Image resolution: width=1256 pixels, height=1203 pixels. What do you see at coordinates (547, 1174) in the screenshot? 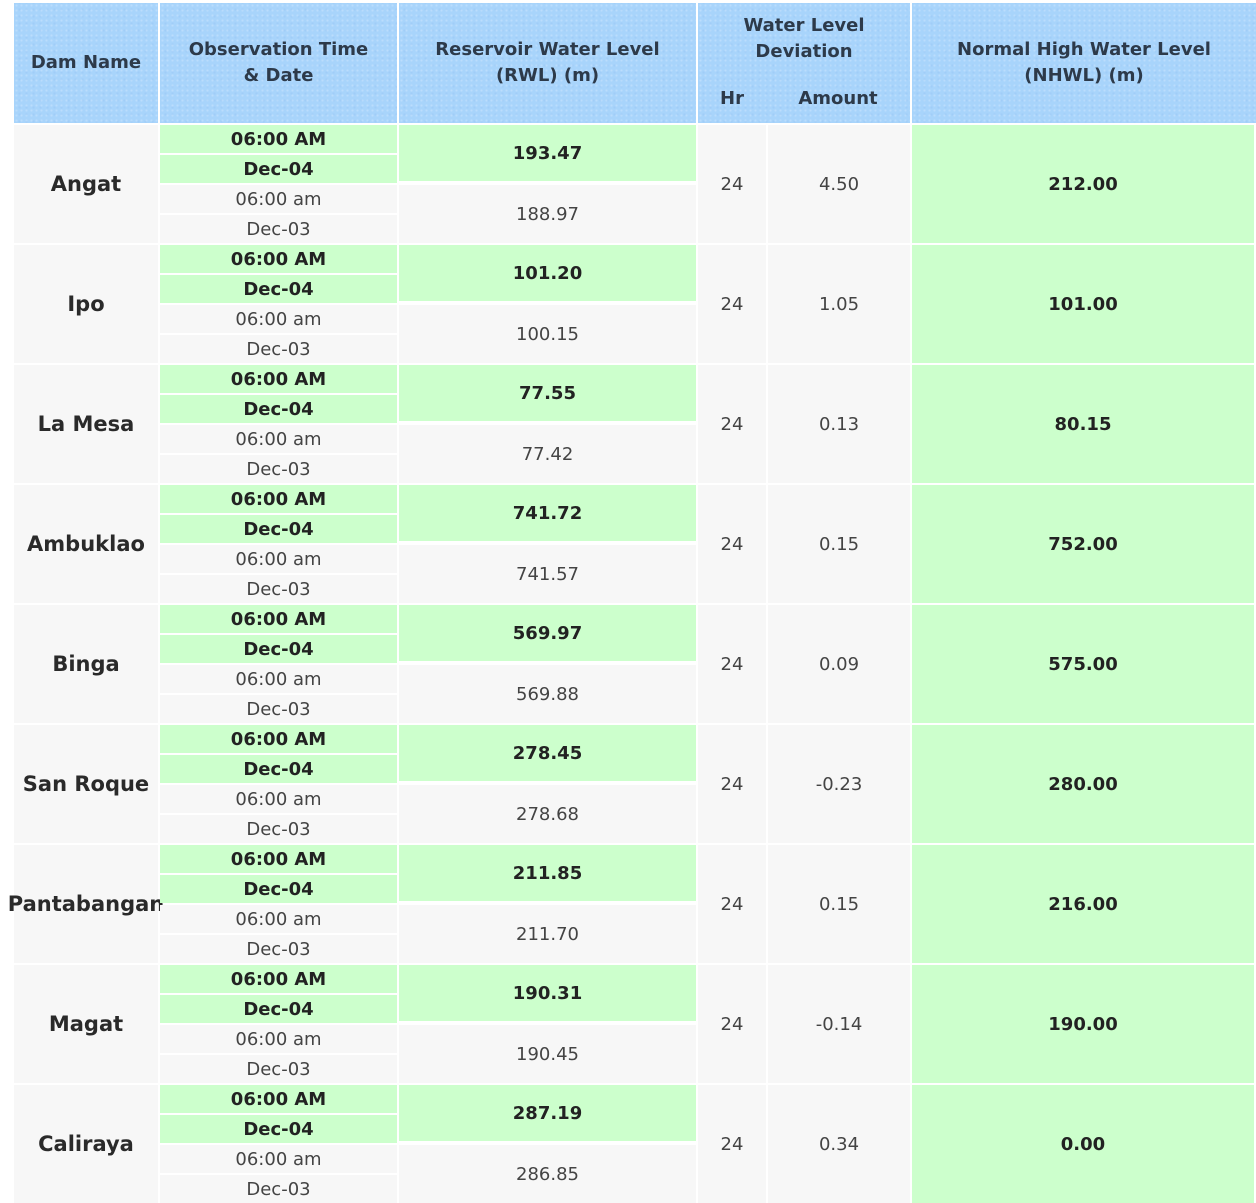
I see `previous-rwl: 286.85` at bounding box center [547, 1174].